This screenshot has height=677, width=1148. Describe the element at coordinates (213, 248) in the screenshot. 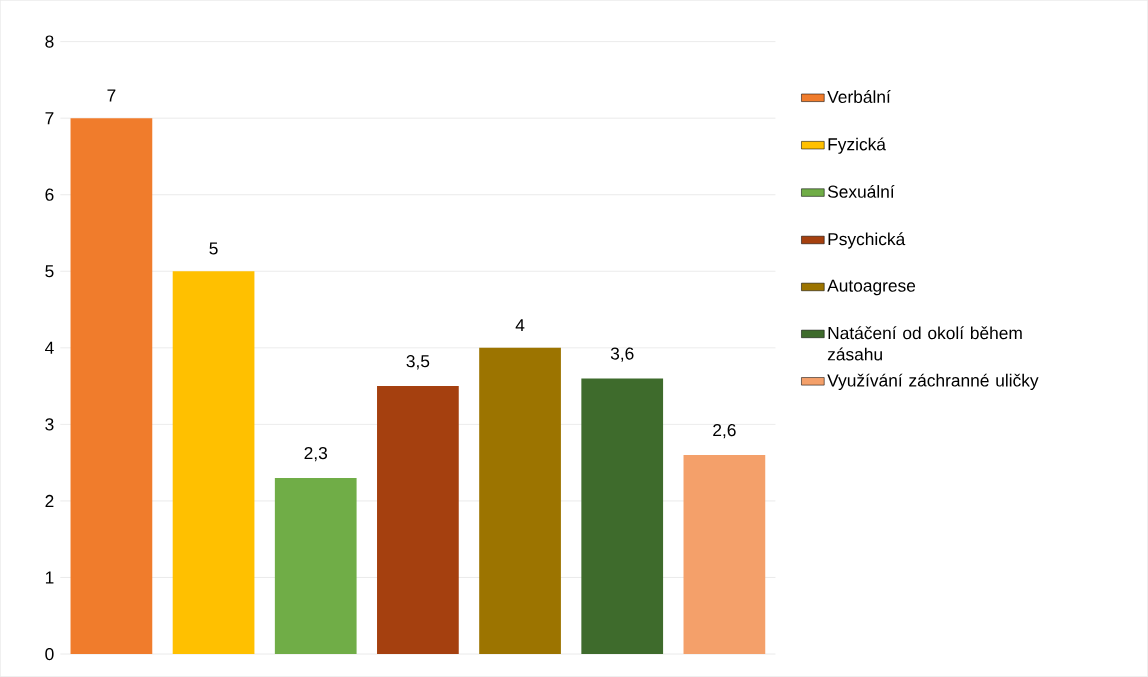

I see `data-label: 5` at that location.